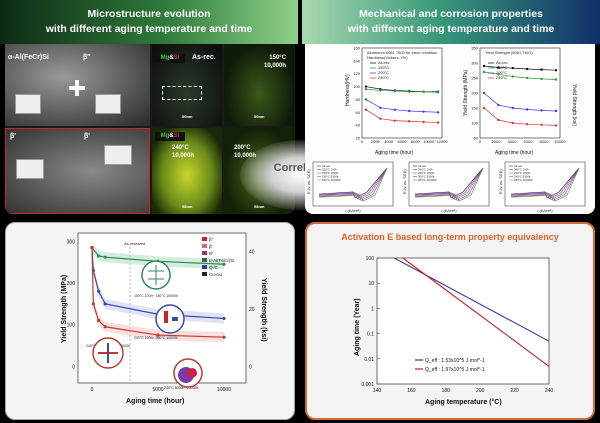 The width and height of the screenshot is (600, 423). What do you see at coordinates (384, 62) in the screenshot?
I see `hardness-legend-label: As-rec.` at bounding box center [384, 62].